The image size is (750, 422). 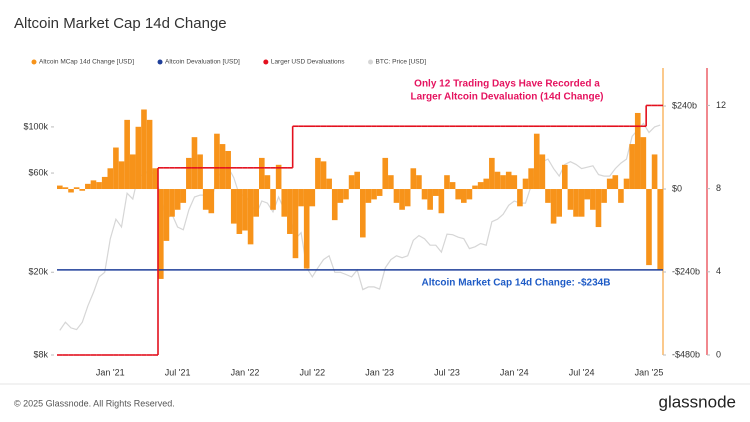 What do you see at coordinates (38, 172) in the screenshot?
I see `y-tick-label: $60k` at bounding box center [38, 172].